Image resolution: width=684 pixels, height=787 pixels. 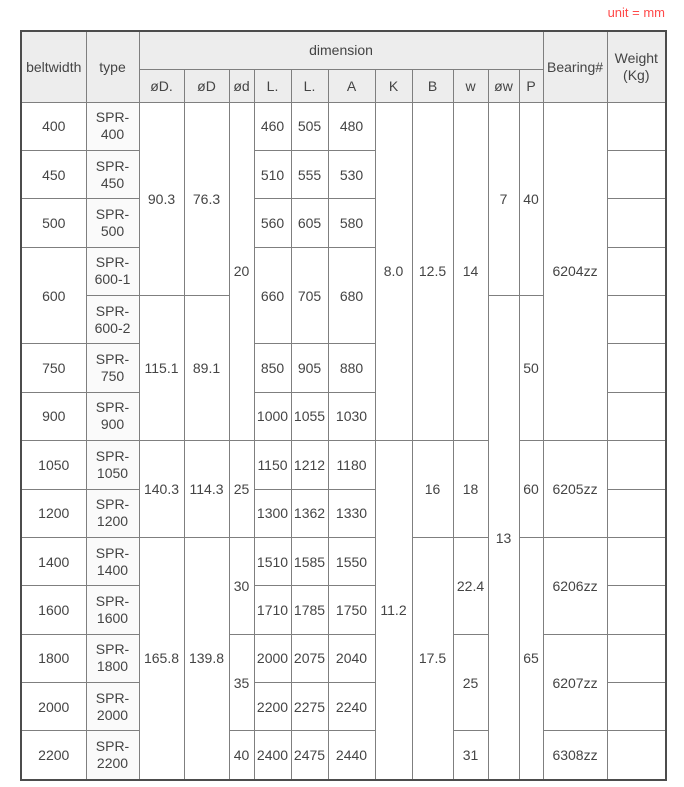 I want to click on type-suffix: 1600, so click(x=112, y=617).